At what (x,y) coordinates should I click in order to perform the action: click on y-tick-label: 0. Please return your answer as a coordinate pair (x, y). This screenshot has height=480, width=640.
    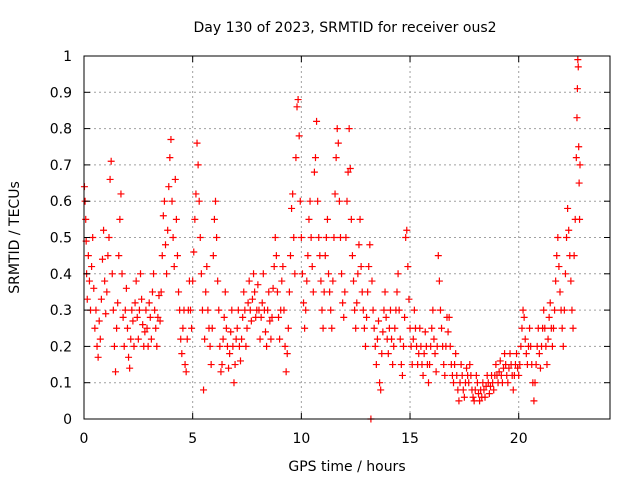
    Looking at the image, I should click on (67, 420).